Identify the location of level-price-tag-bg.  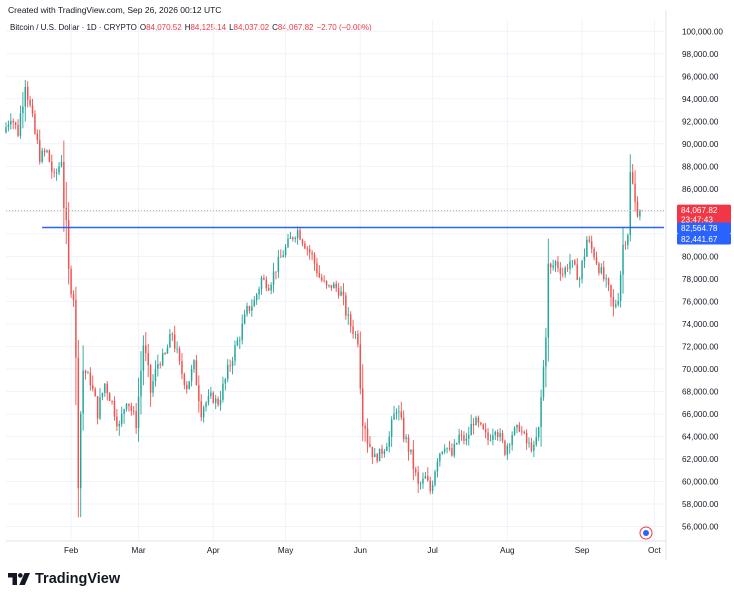
(704, 239).